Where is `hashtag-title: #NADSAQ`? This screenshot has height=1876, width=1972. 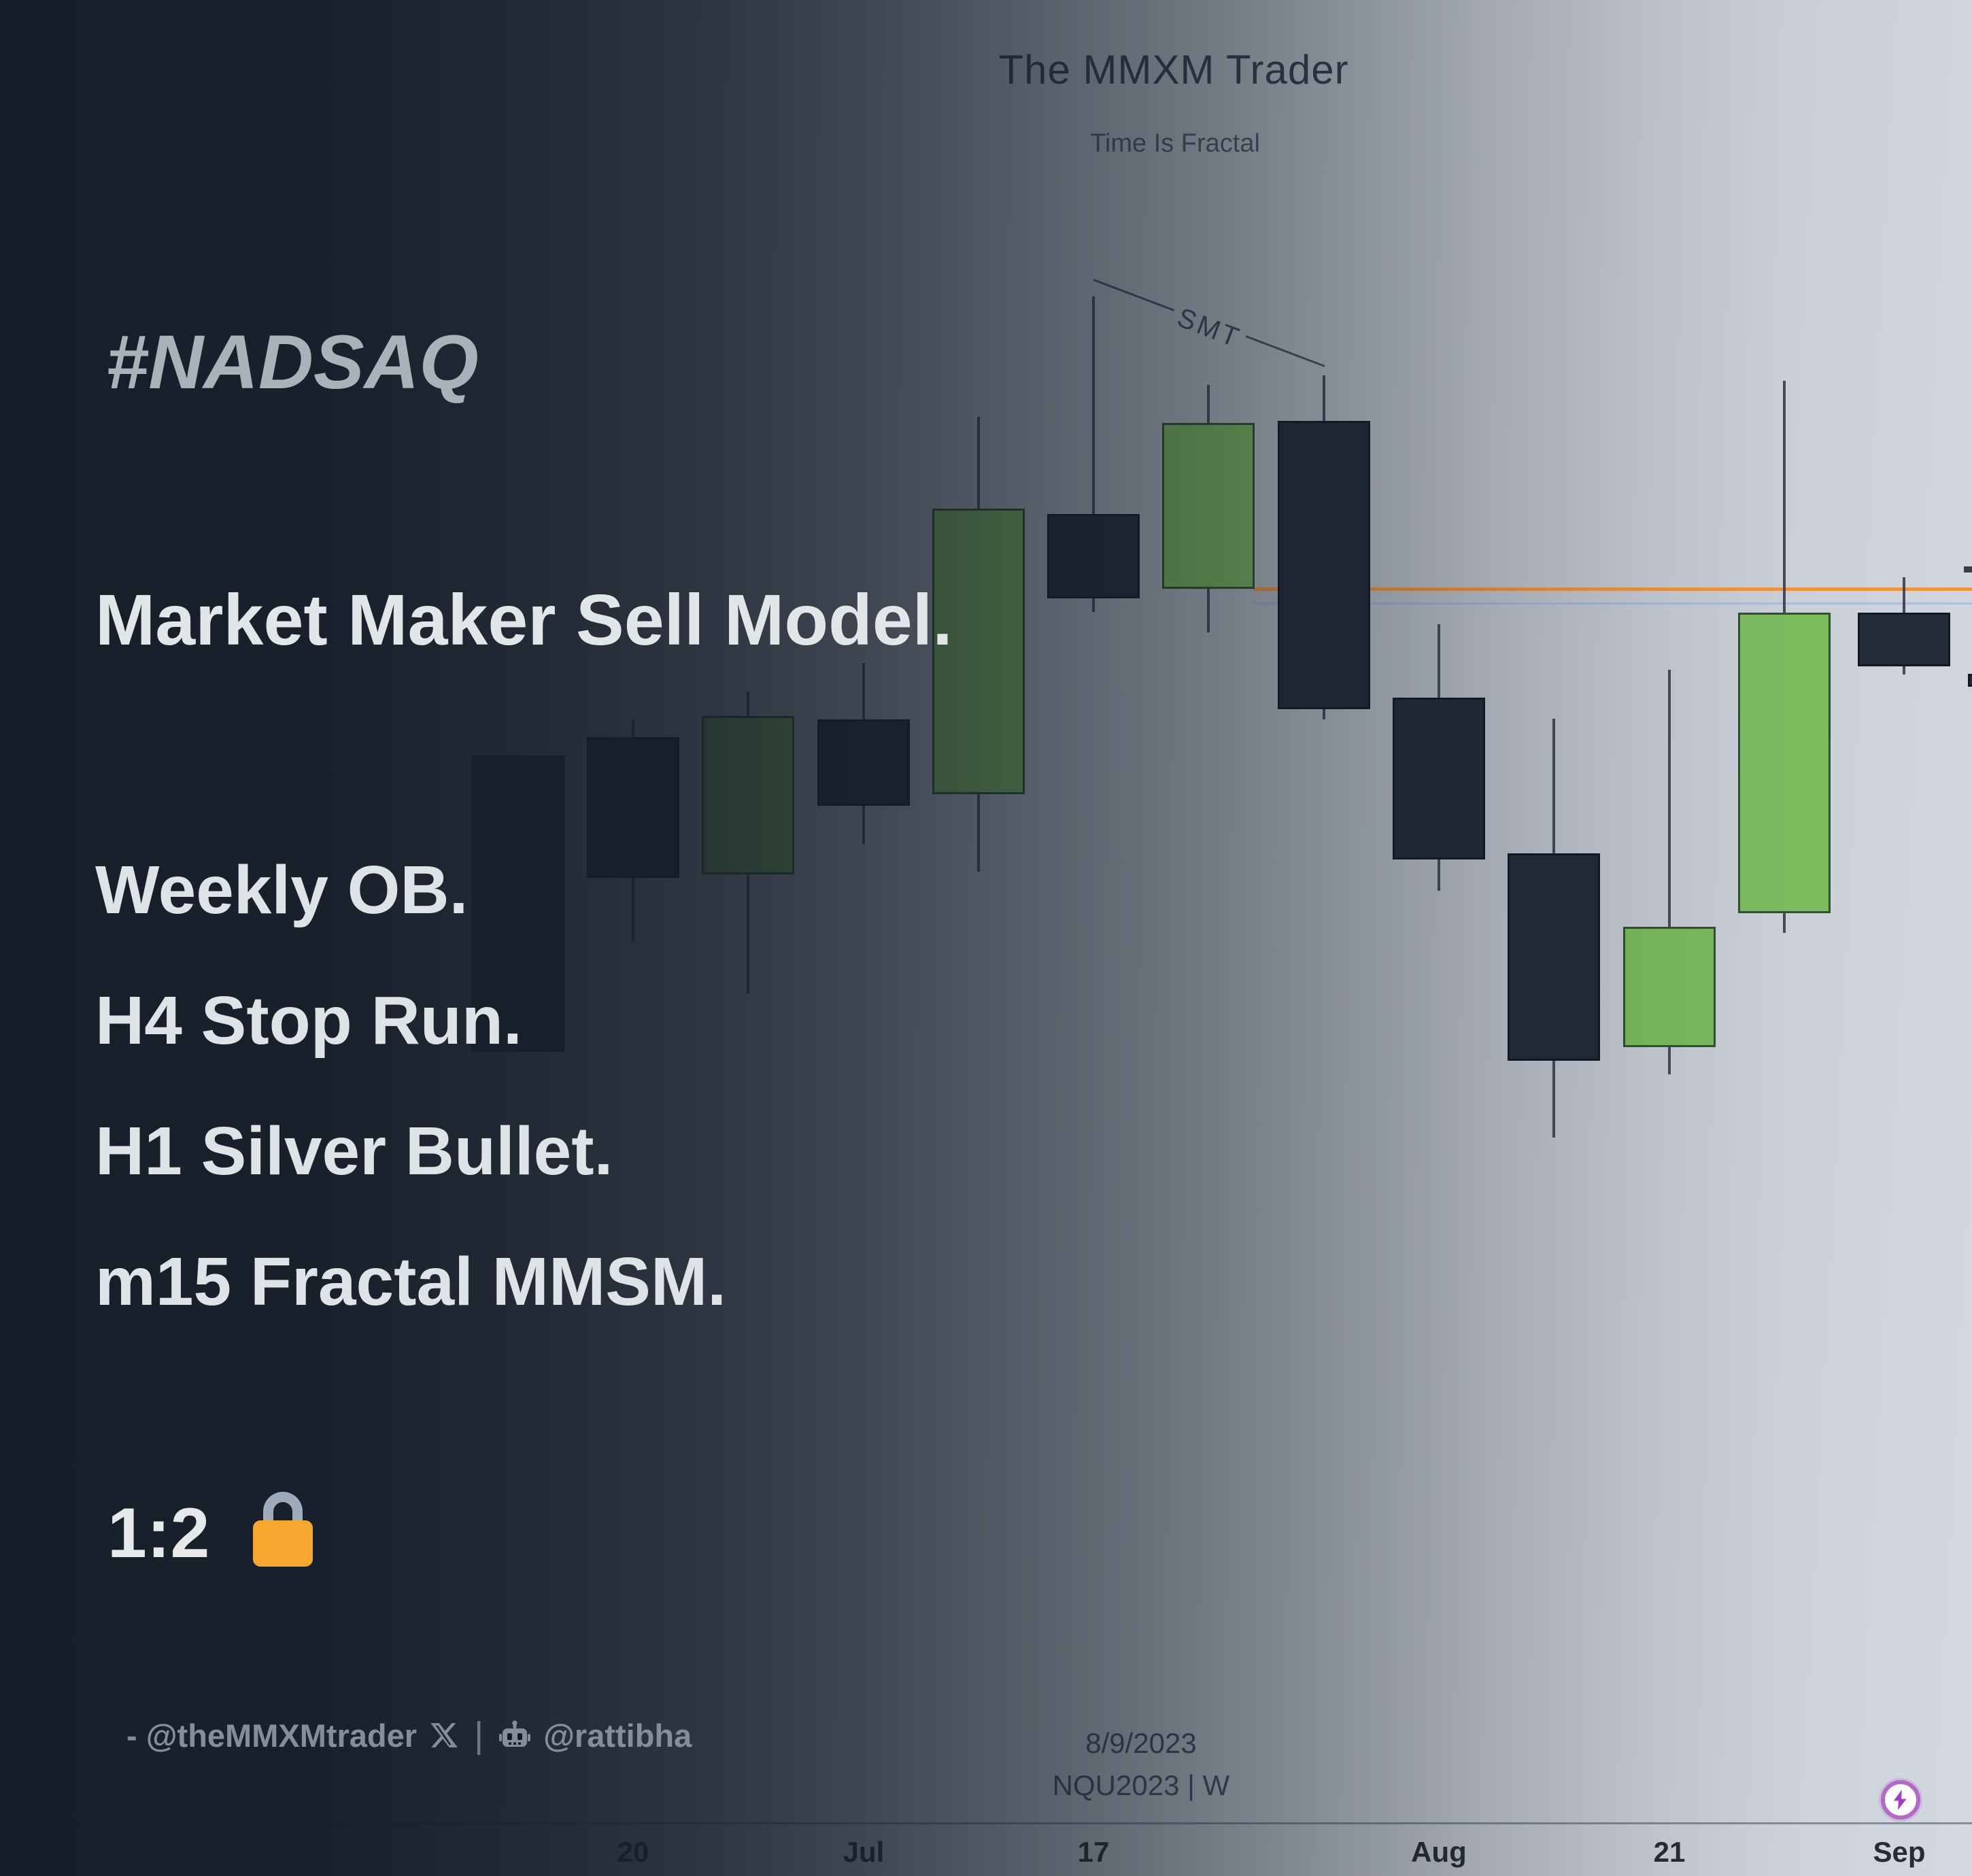 hashtag-title: #NADSAQ is located at coordinates (293, 362).